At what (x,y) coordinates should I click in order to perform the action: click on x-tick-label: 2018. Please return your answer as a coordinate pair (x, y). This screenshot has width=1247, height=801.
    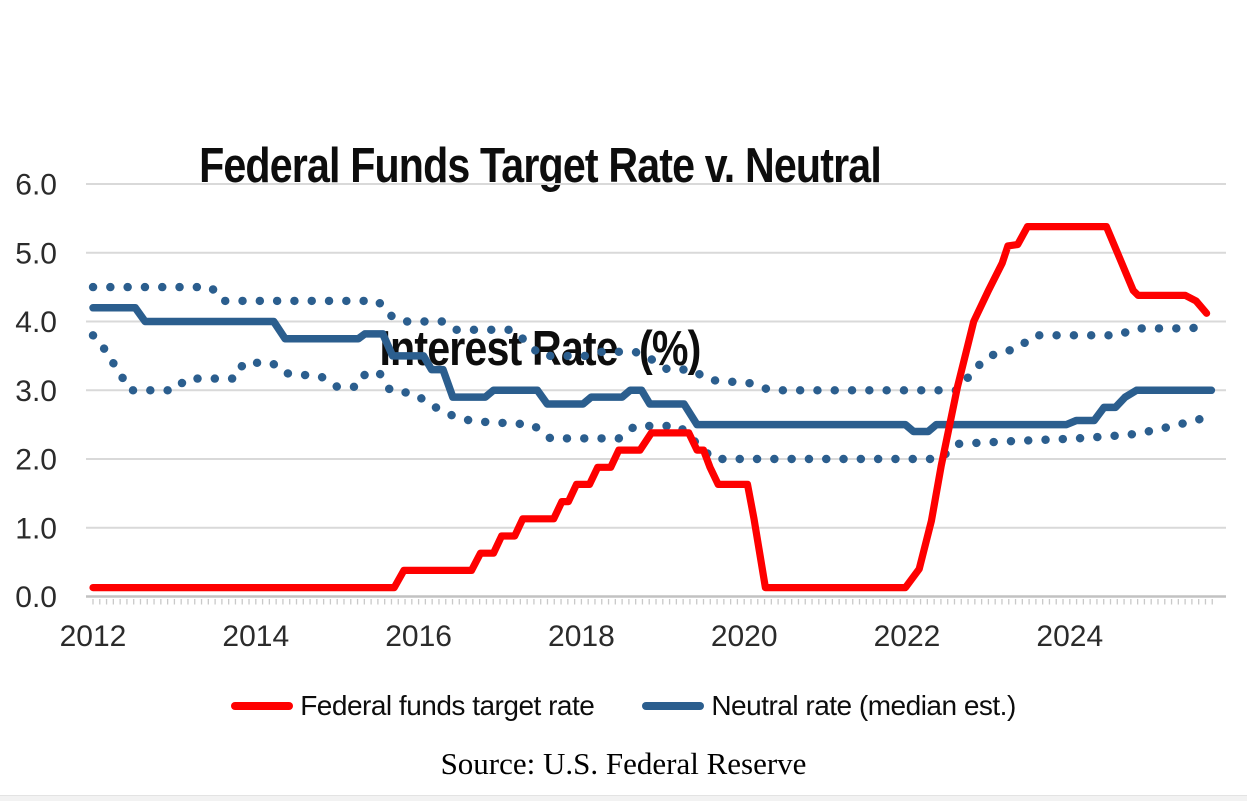
    Looking at the image, I should click on (581, 636).